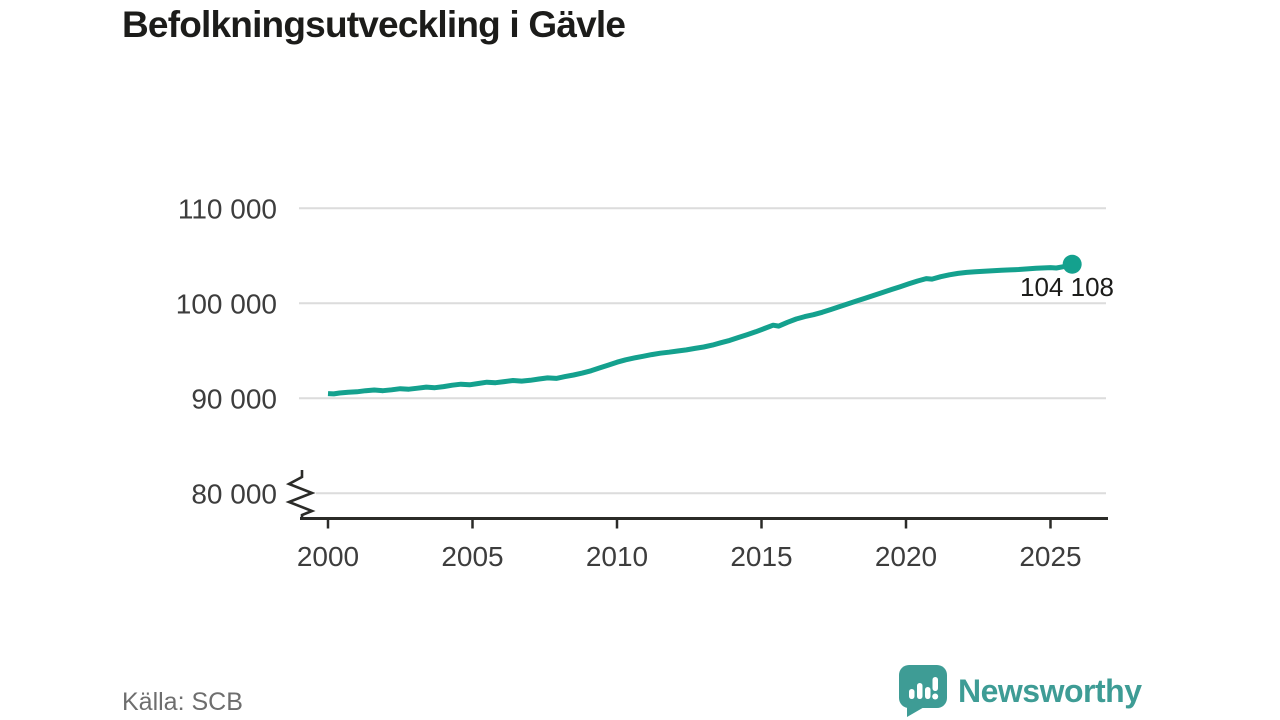 Image resolution: width=1280 pixels, height=720 pixels. What do you see at coordinates (328, 556) in the screenshot?
I see `svg-text: 2000` at bounding box center [328, 556].